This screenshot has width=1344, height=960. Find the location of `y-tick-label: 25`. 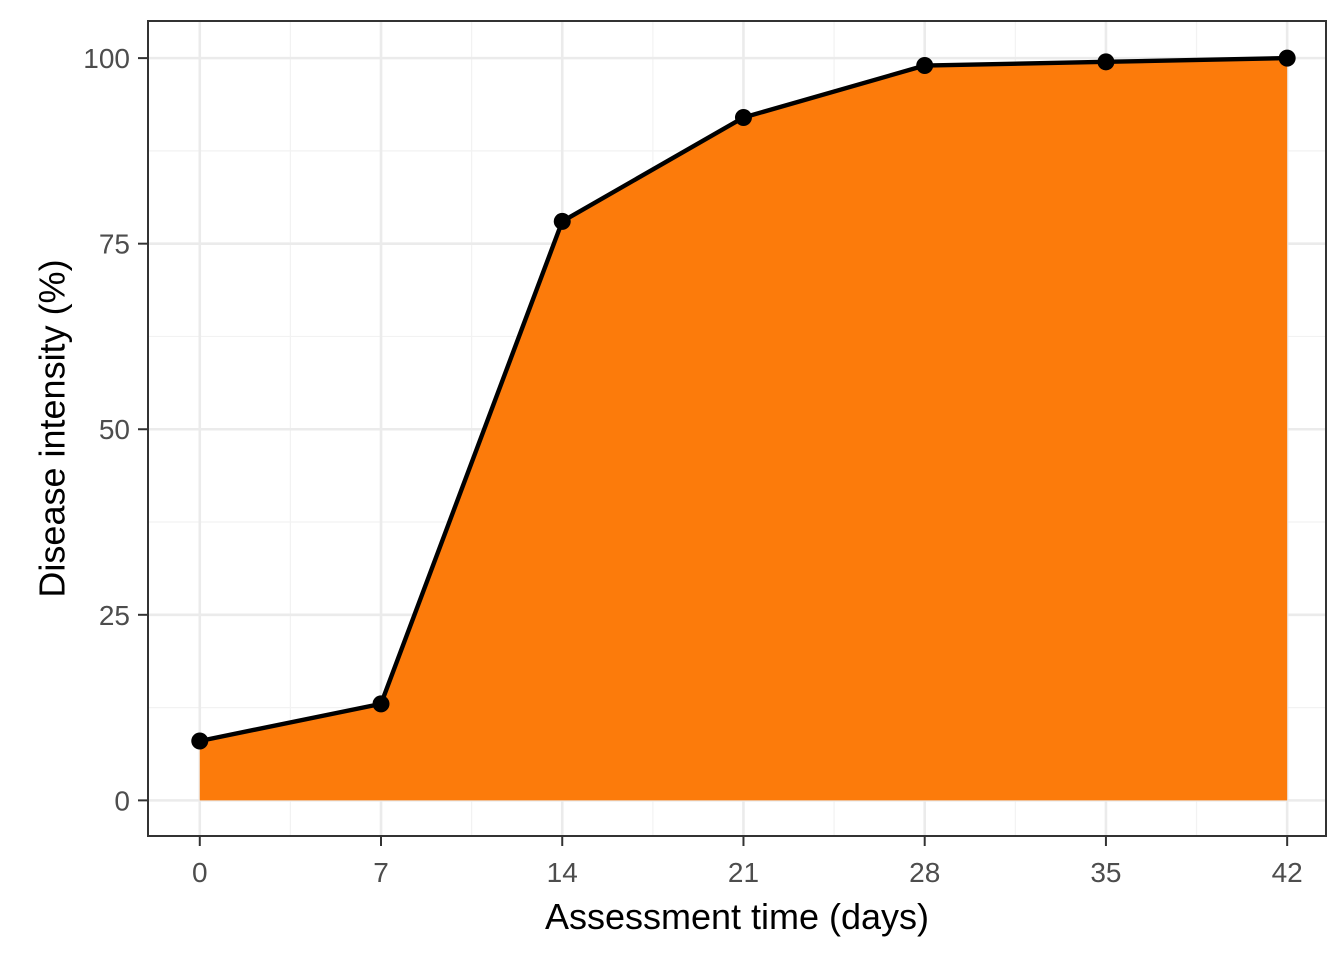

y-tick-label: 25 is located at coordinates (114, 615).